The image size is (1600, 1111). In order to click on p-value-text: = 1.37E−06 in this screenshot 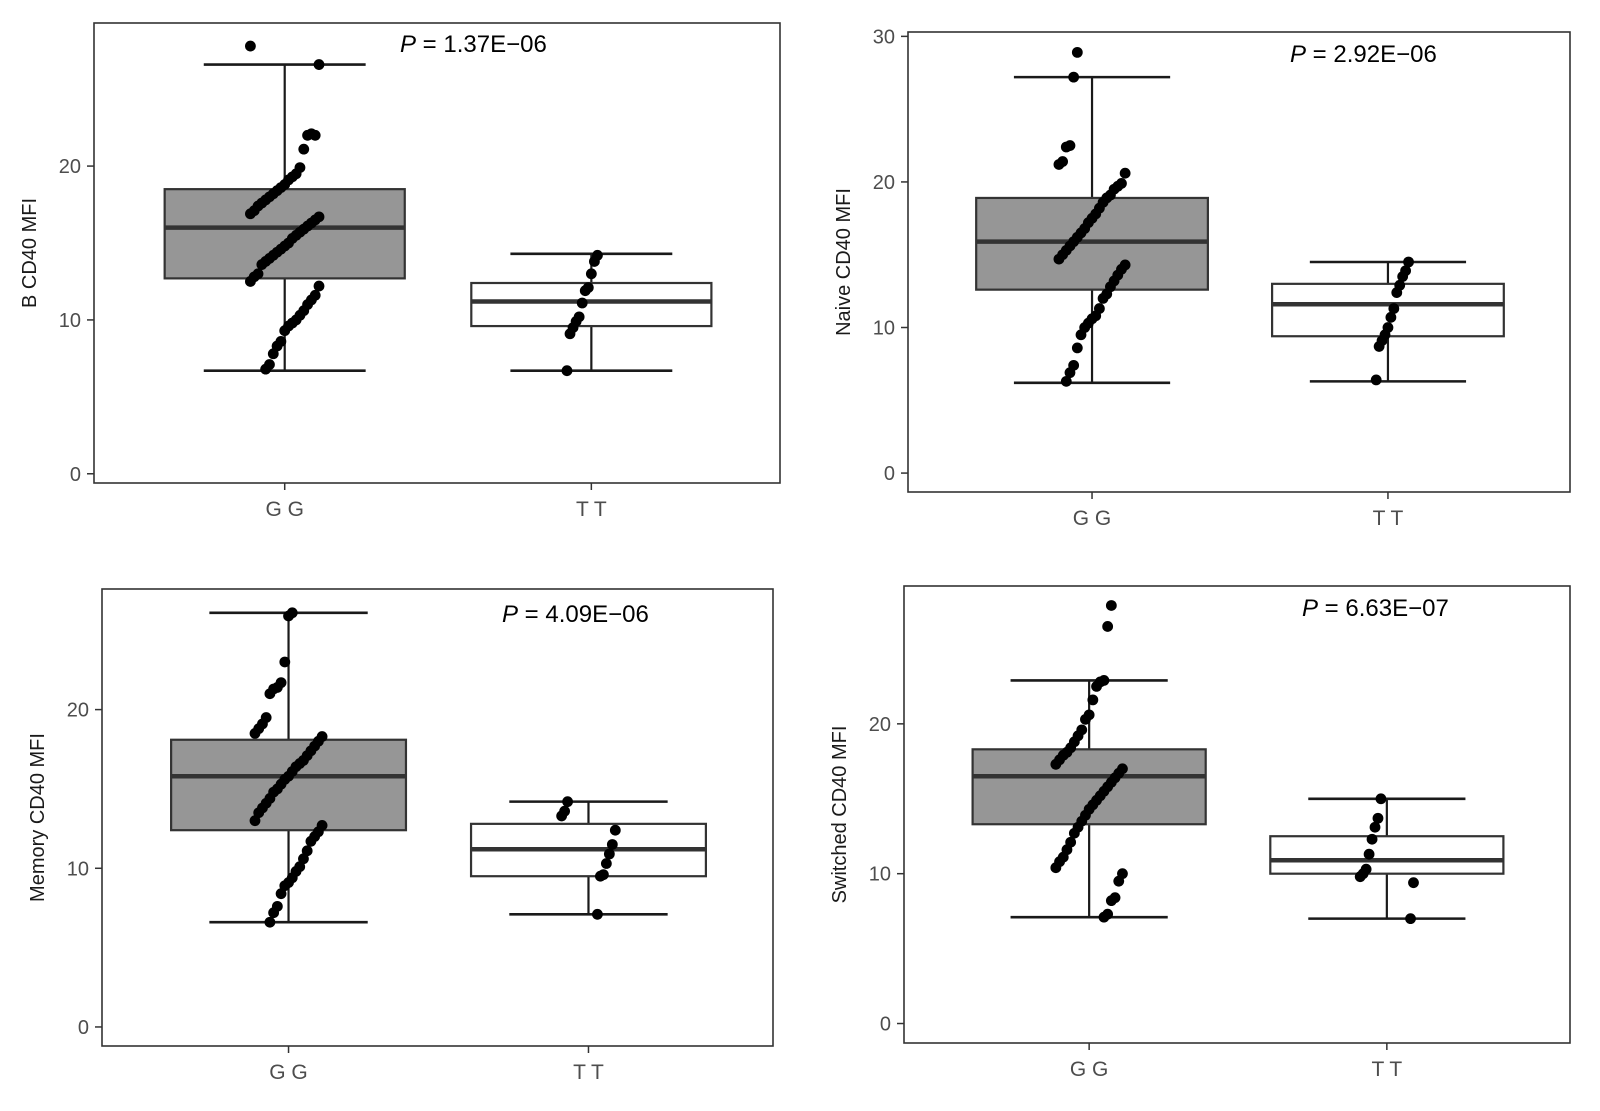, I will do `click(481, 44)`.